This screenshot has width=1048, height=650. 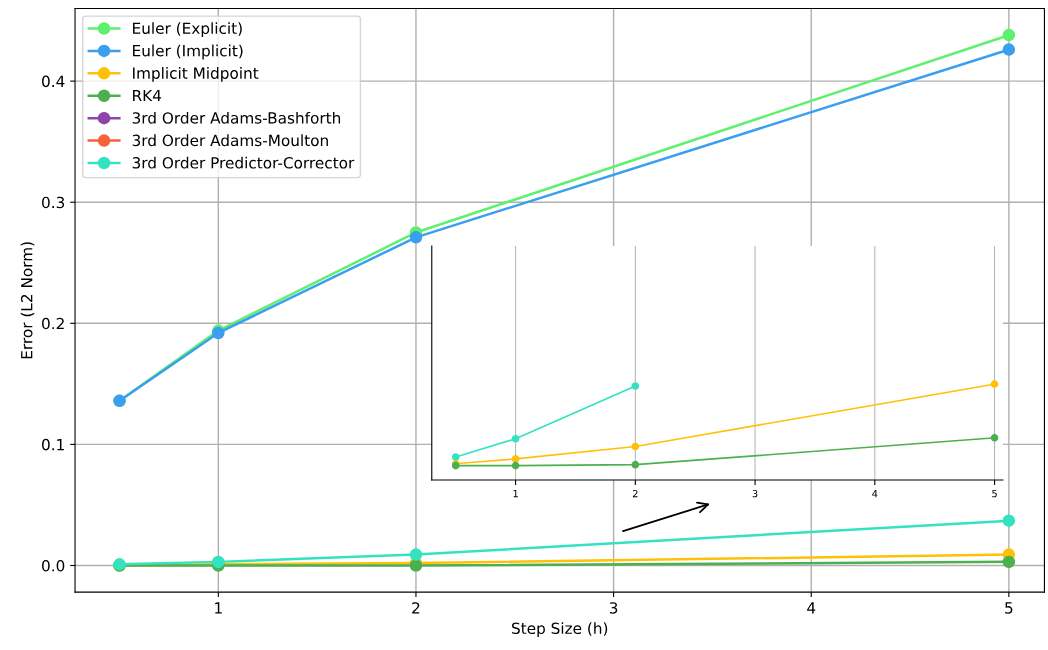 What do you see at coordinates (196, 74) in the screenshot?
I see `legend-label: Implicit Midpoint` at bounding box center [196, 74].